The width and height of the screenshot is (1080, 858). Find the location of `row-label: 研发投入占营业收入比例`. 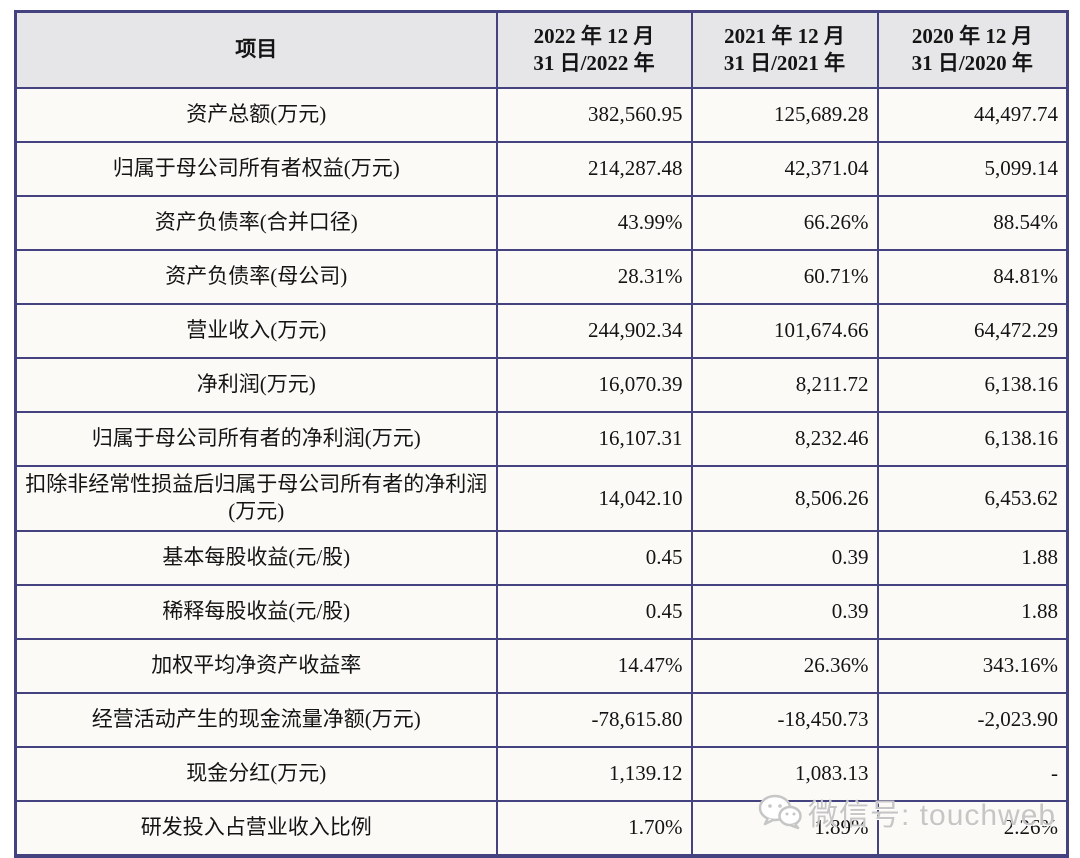

row-label: 研发投入占营业收入比例 is located at coordinates (256, 828).